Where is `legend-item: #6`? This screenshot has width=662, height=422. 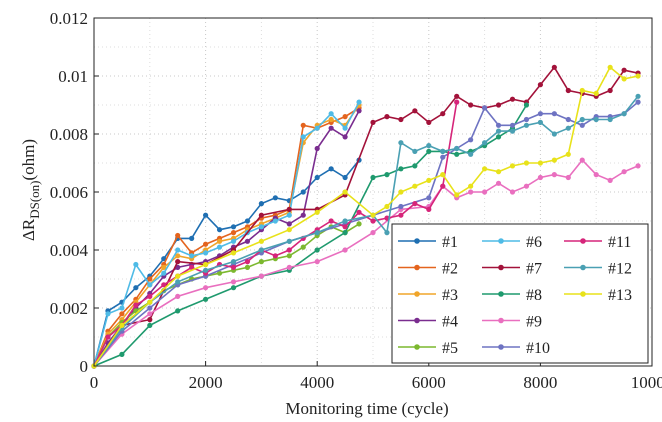 legend-item: #6 is located at coordinates (512, 242).